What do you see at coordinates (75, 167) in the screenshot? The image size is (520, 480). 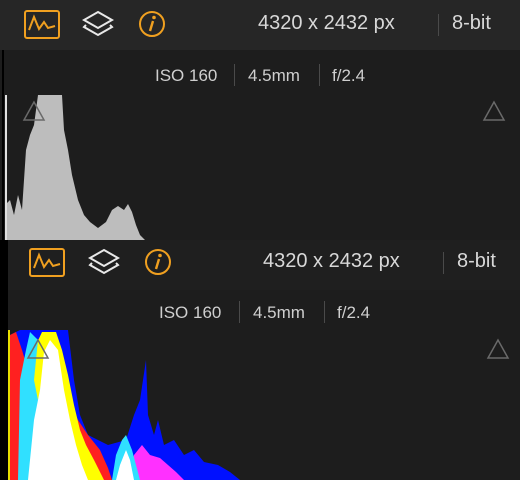 I see `luminance-histogram` at bounding box center [75, 167].